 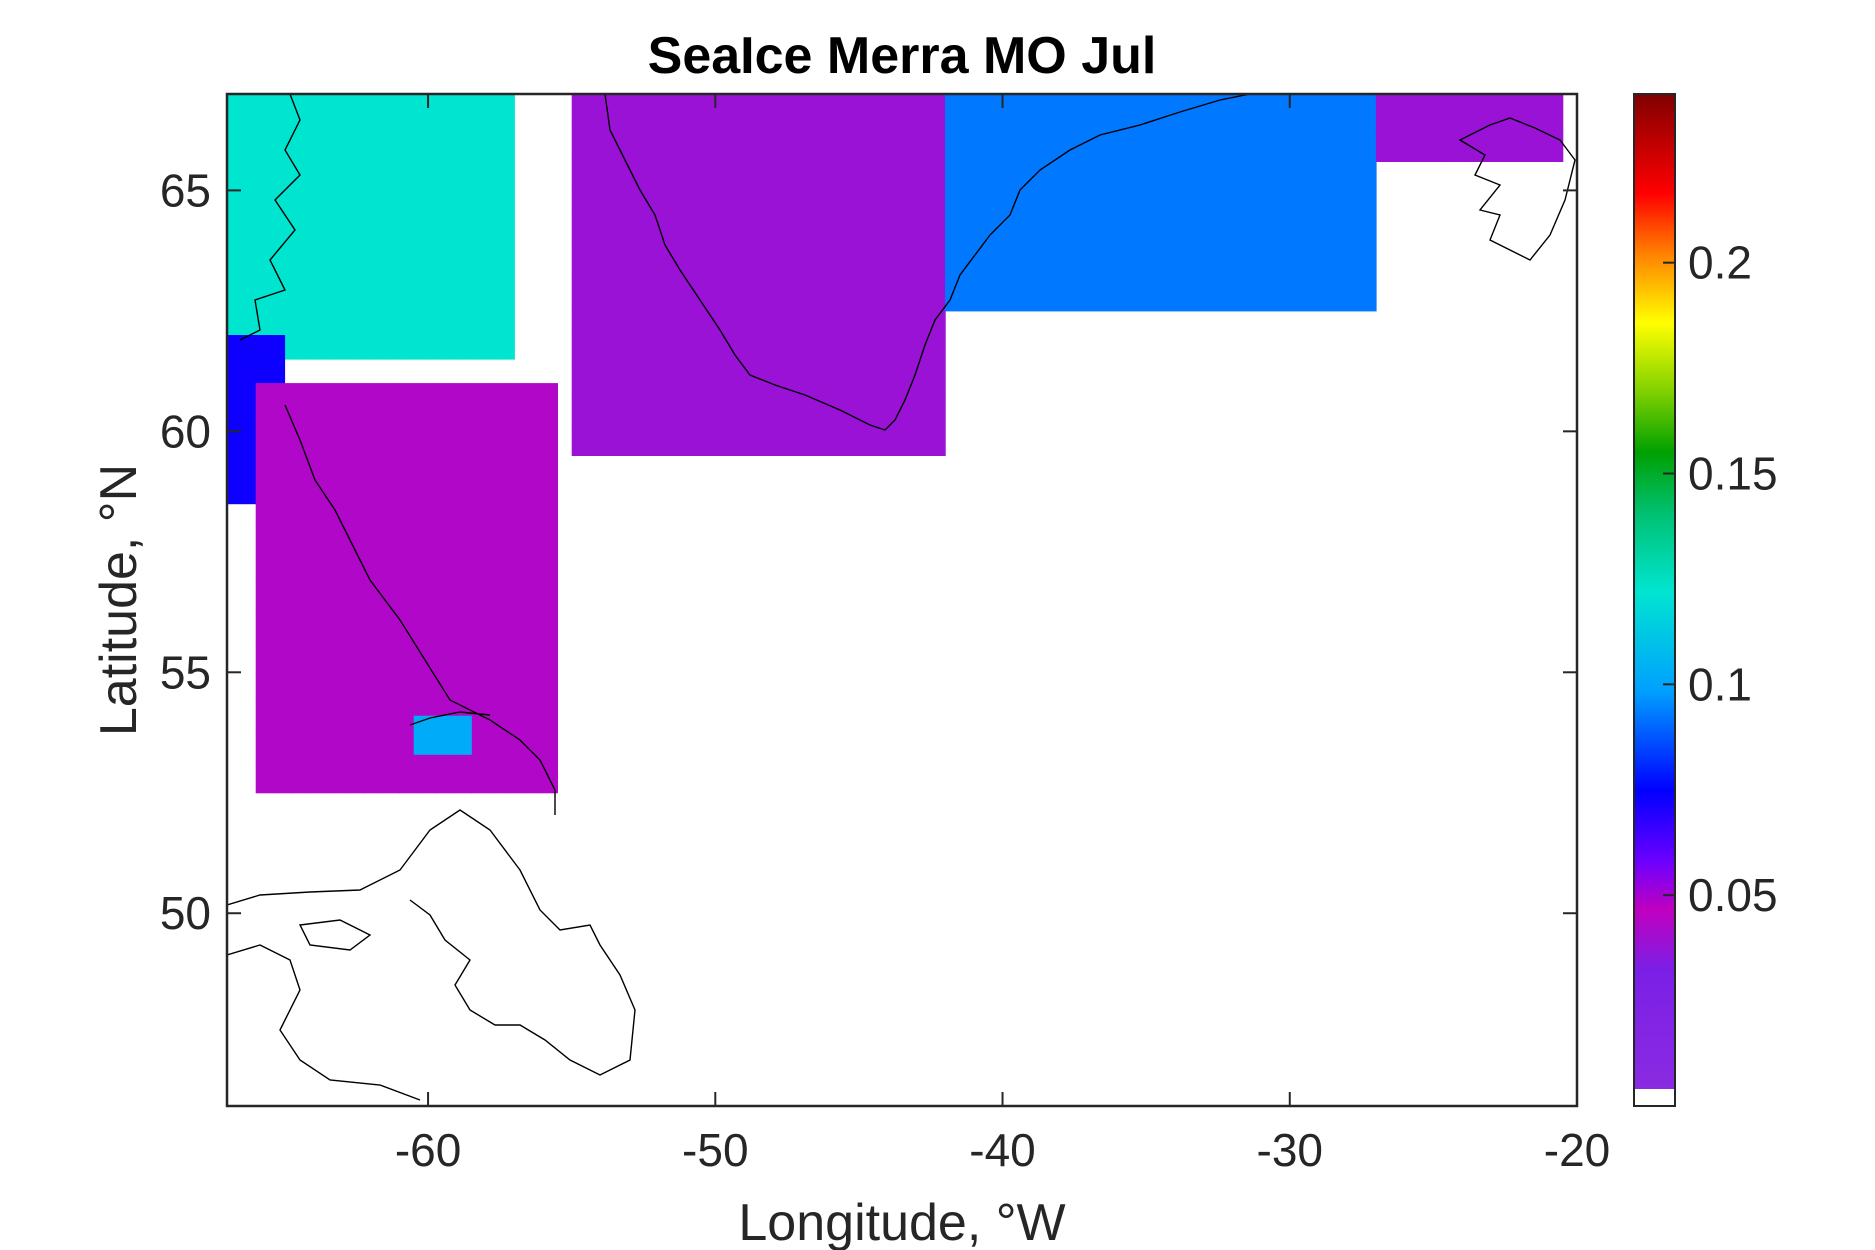 What do you see at coordinates (1120, 165) in the screenshot?
I see `coastline-east-greenland` at bounding box center [1120, 165].